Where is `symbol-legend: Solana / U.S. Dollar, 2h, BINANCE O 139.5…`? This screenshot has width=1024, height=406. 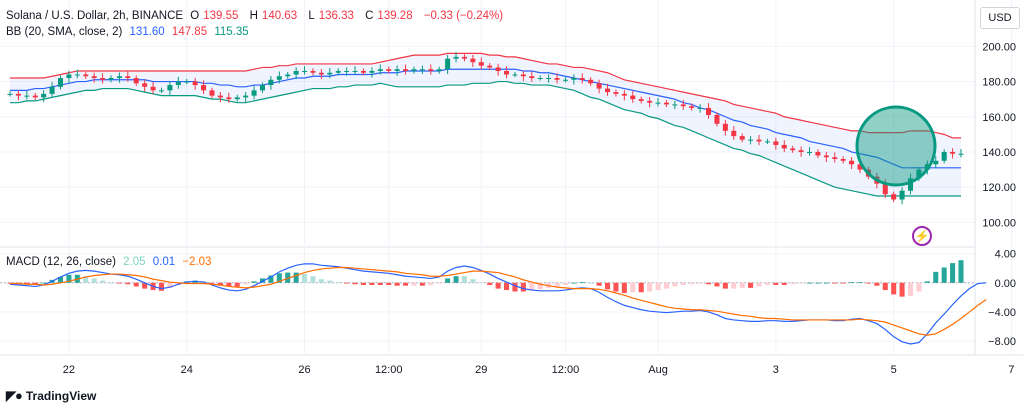
symbol-legend: Solana / U.S. Dollar, 2h, BINANCE O 139.5… is located at coordinates (256, 16).